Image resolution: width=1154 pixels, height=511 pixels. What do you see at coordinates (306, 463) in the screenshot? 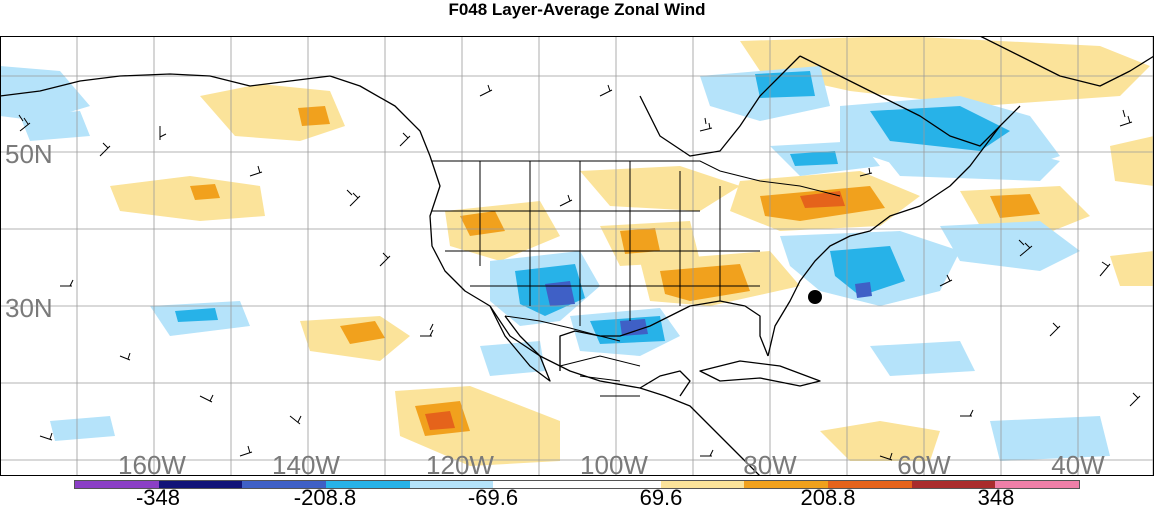
I see `lon-label-140w: 140W` at bounding box center [306, 463].